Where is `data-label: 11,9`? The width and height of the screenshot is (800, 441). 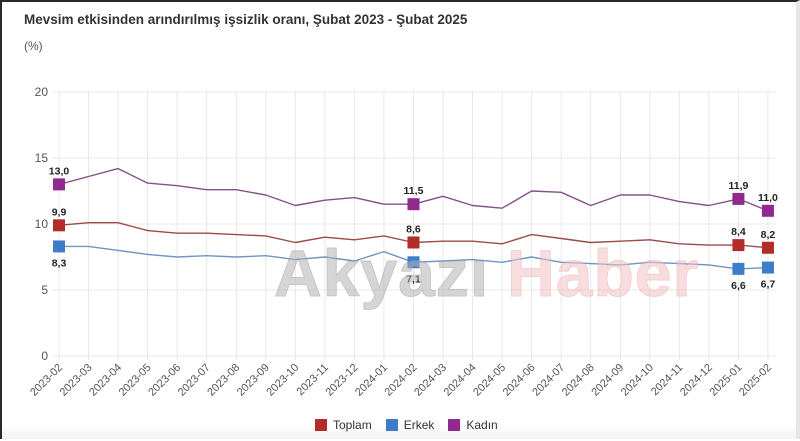
data-label: 11,9 is located at coordinates (738, 186).